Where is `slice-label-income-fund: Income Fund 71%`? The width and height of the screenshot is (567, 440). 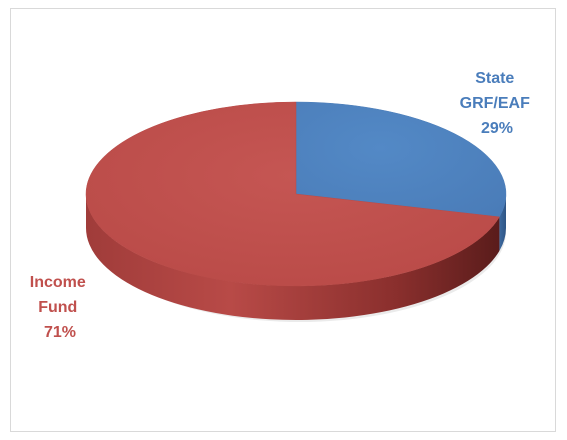
slice-label-income-fund: Income Fund 71% is located at coordinates (60, 307).